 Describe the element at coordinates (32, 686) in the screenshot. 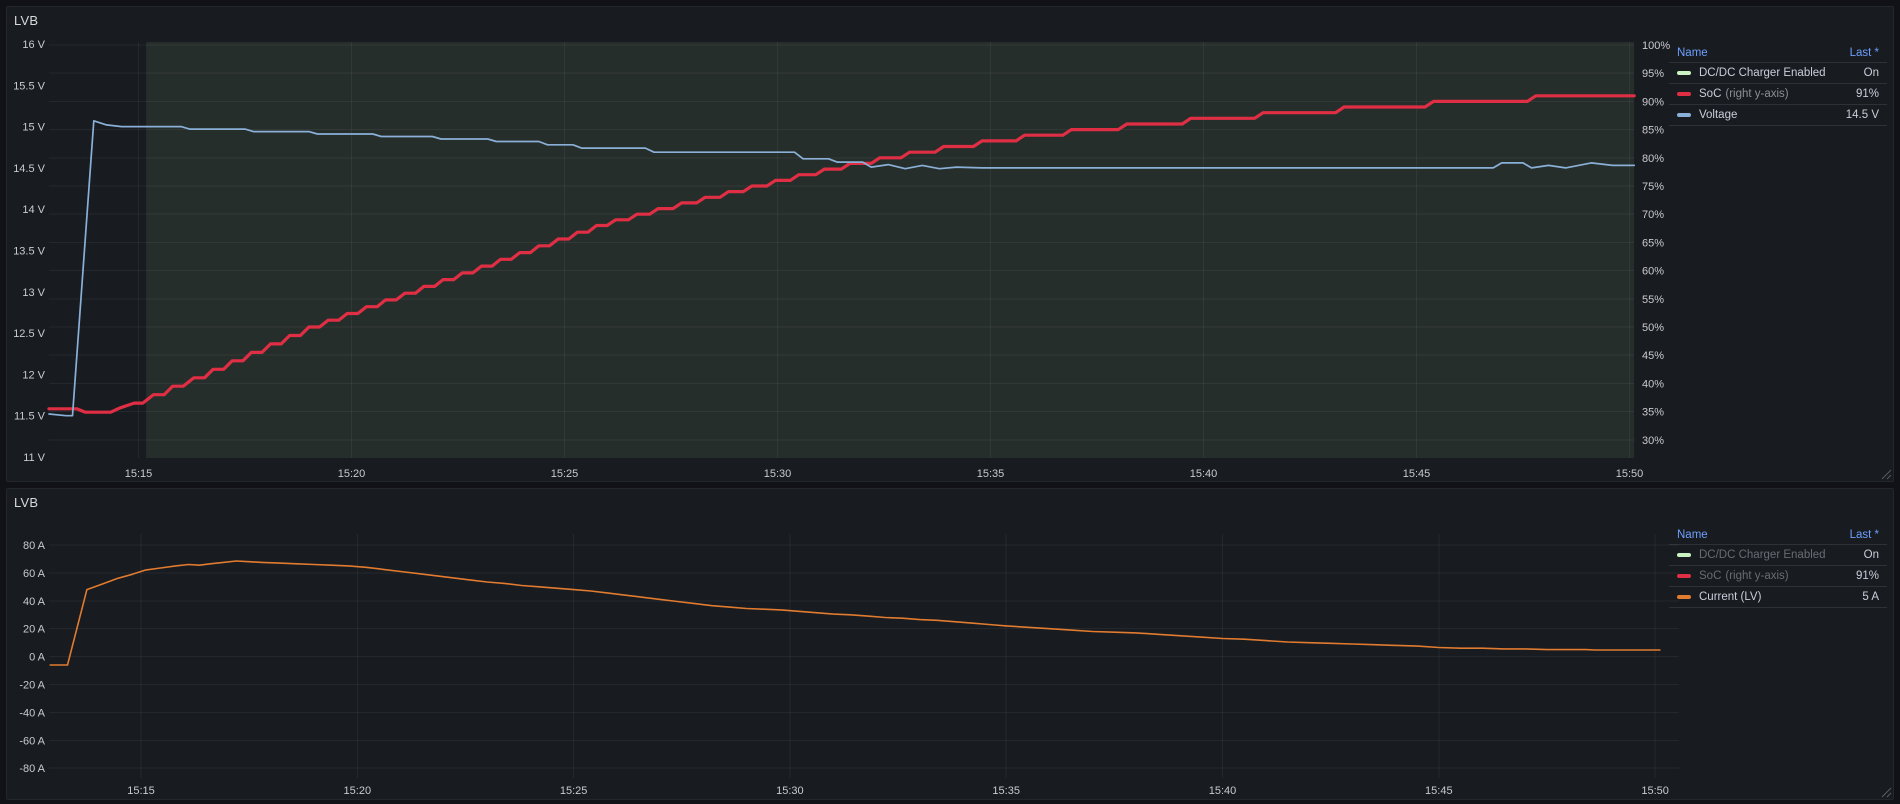

I see `y-left-tick-label: -20 A` at that location.